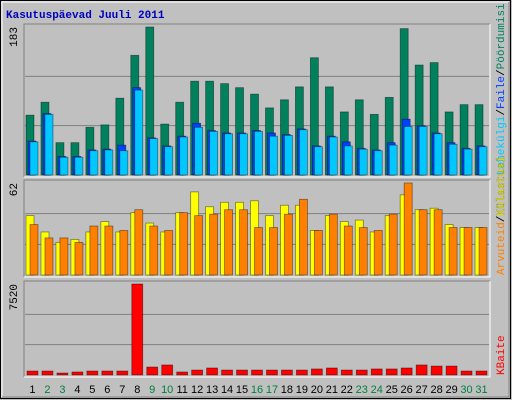 The image size is (512, 400). What do you see at coordinates (167, 390) in the screenshot?
I see `x-tick-label: 10` at bounding box center [167, 390].